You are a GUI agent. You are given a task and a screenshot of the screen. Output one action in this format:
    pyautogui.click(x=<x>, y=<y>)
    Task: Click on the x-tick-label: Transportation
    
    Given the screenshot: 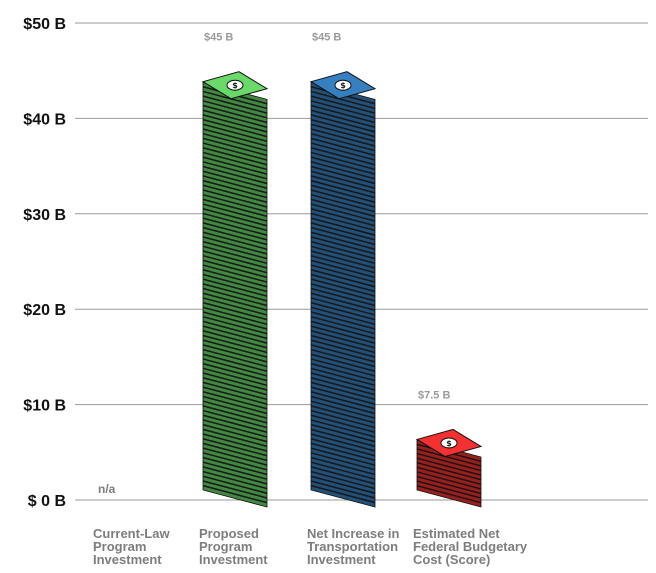 What is the action you would take?
    pyautogui.click(x=352, y=546)
    